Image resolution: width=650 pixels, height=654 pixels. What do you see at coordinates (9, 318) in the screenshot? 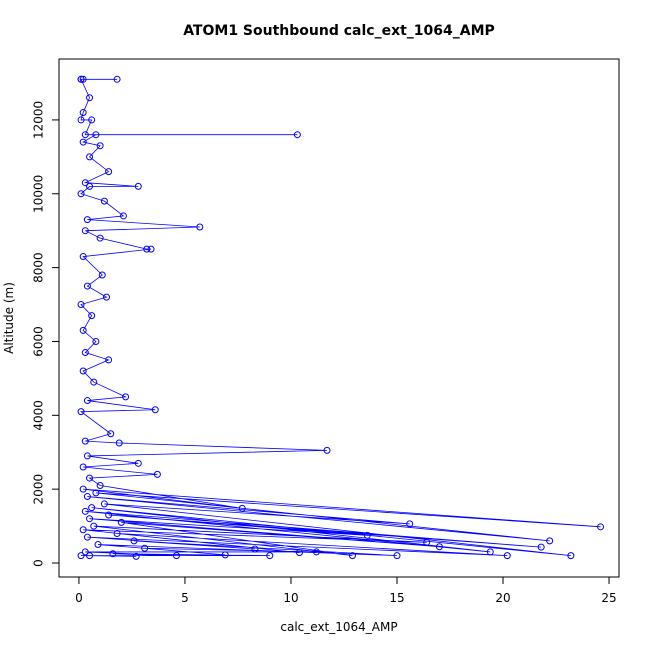
I see `y-axis-label: Altitude (m)` at bounding box center [9, 318].